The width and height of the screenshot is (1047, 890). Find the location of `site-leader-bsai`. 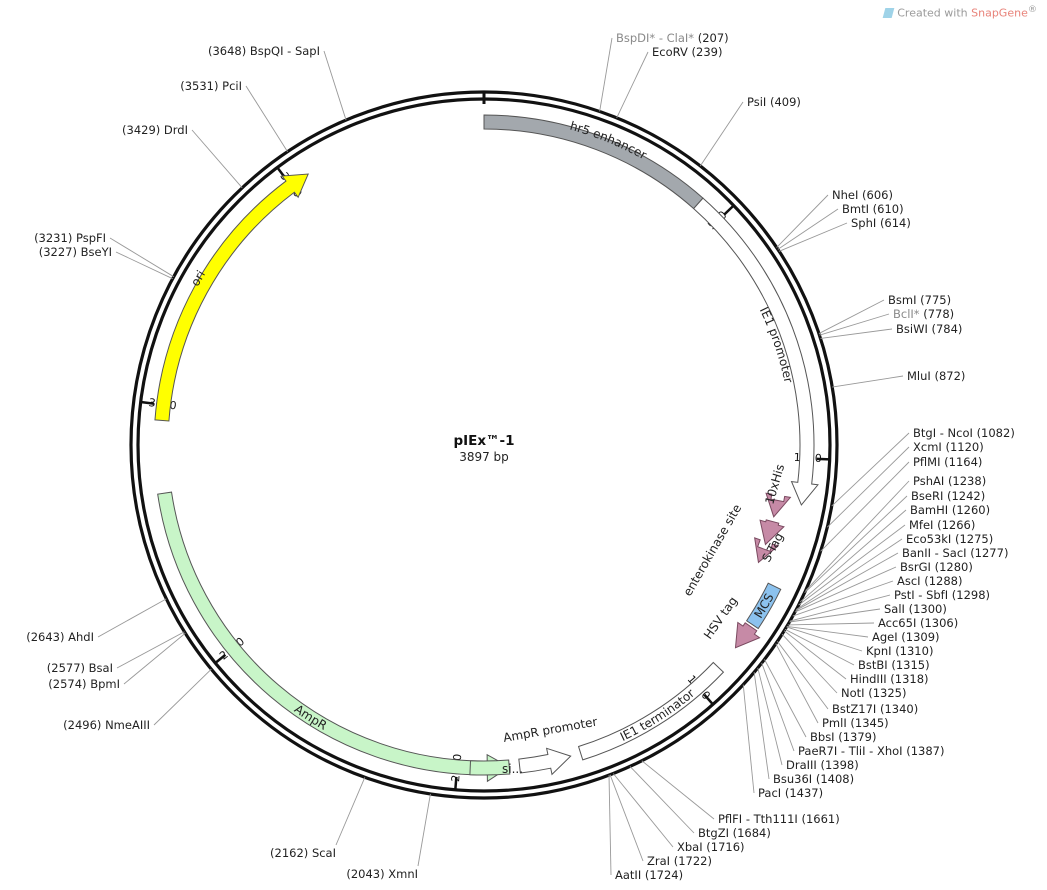

site-leader-bsai is located at coordinates (150, 650).